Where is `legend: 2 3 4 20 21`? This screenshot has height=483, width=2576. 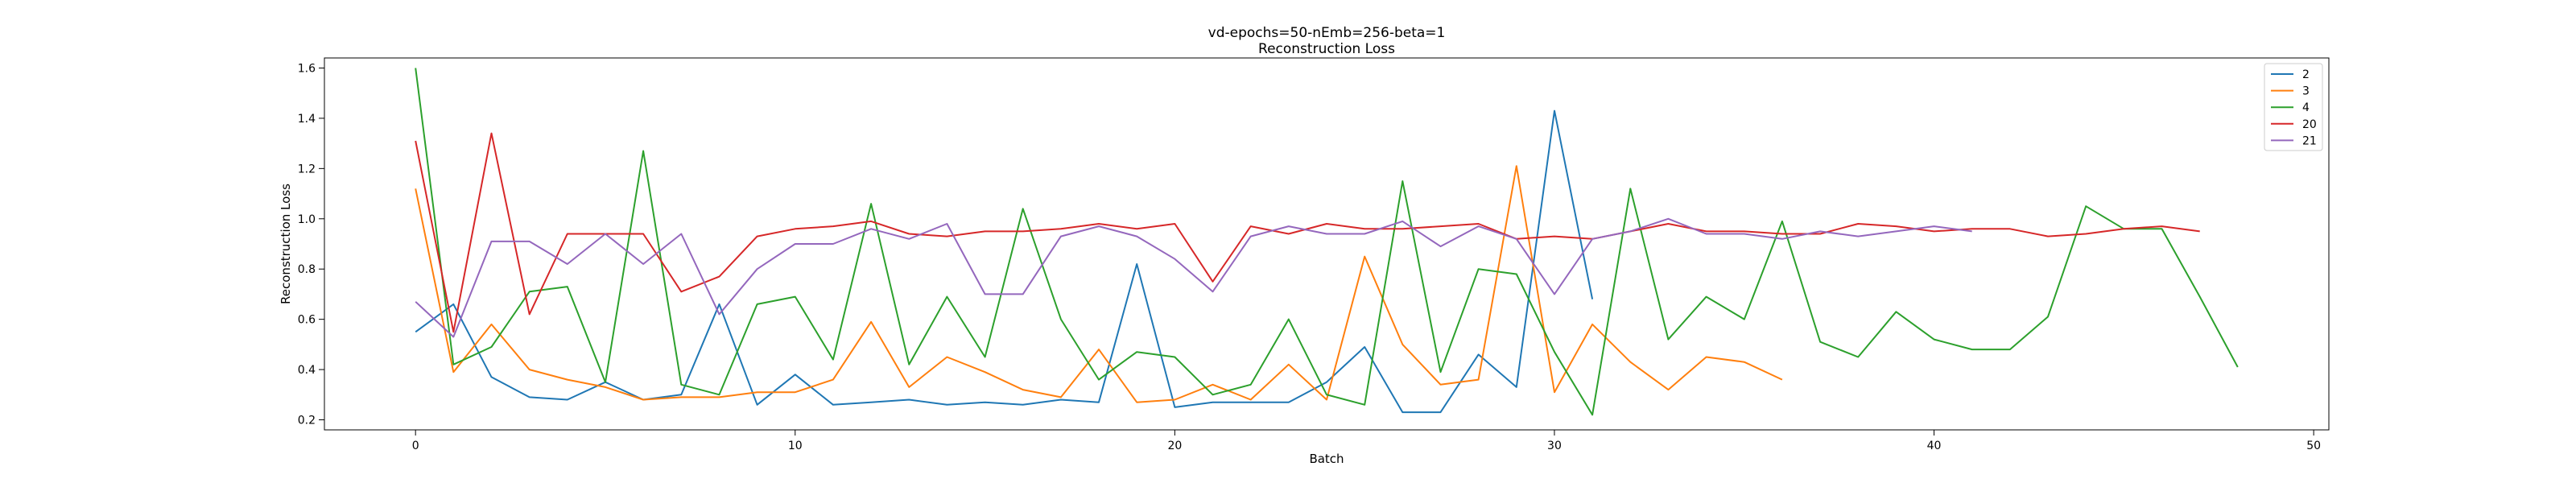 legend: 2 3 4 20 21 is located at coordinates (2293, 107).